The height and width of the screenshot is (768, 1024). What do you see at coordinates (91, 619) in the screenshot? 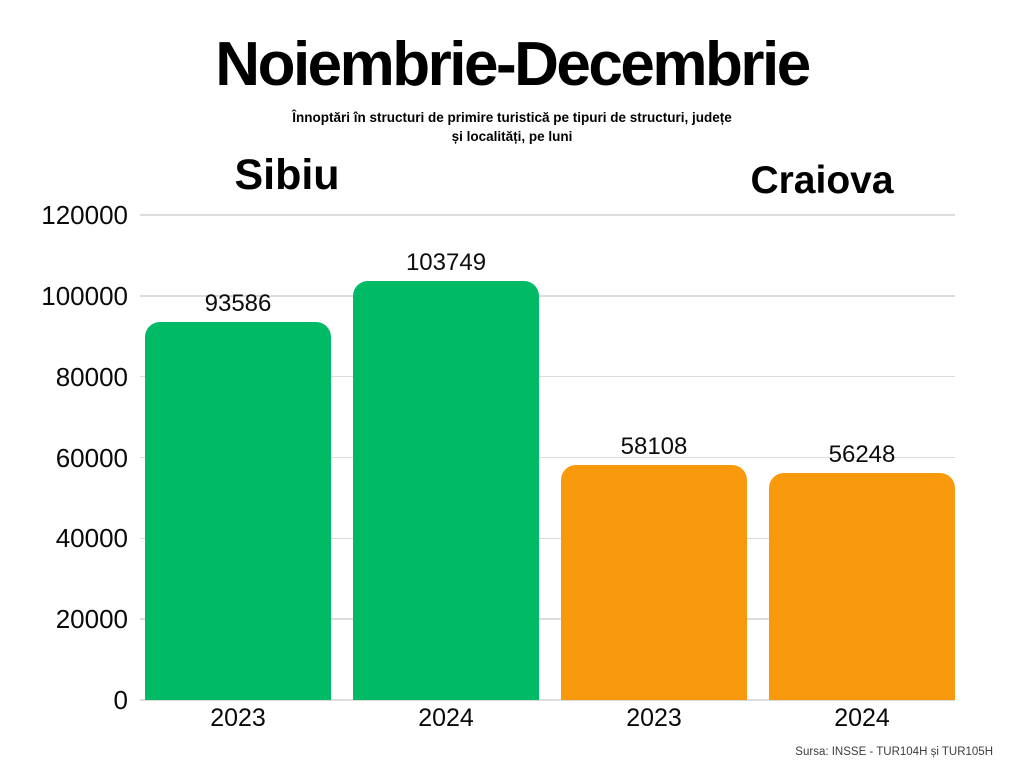
I see `y-axis-tick-20000: 20000` at bounding box center [91, 619].